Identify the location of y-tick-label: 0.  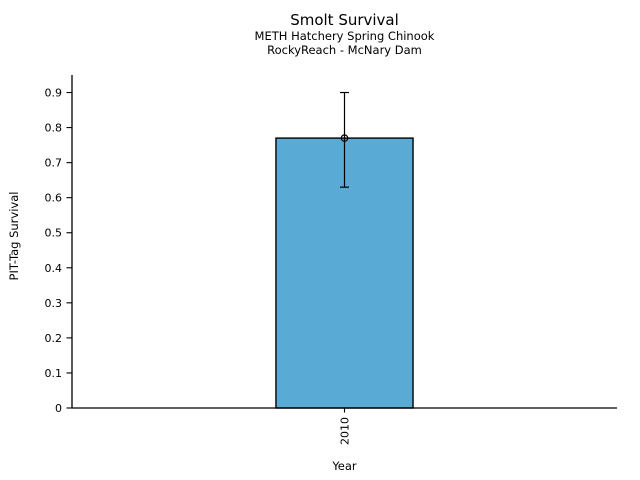
(58, 408).